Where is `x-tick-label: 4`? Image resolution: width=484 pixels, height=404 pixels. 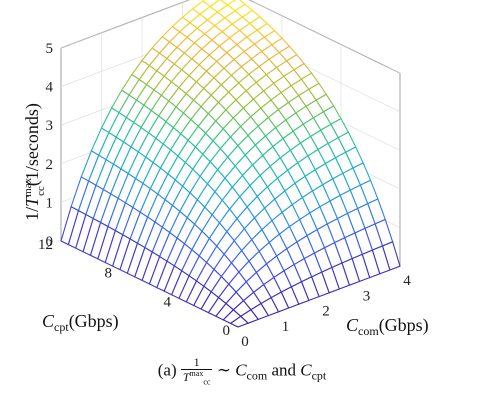
x-tick-label: 4 is located at coordinates (407, 281).